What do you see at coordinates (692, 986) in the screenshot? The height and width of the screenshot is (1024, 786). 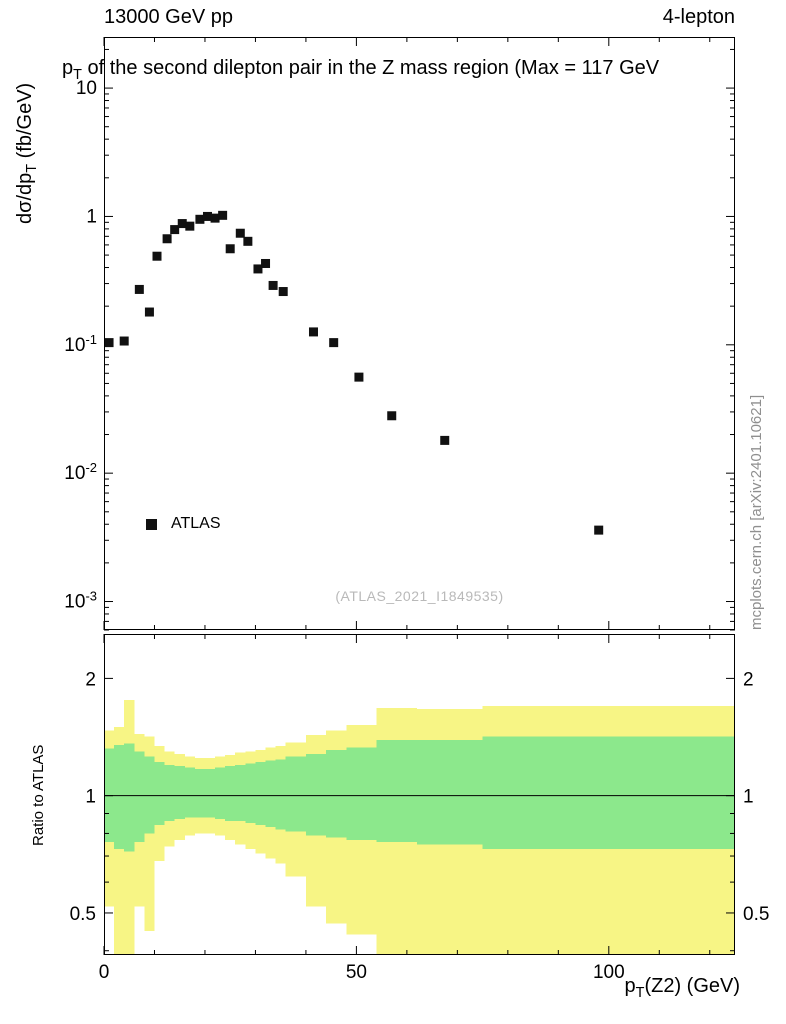 I see `x-axis-label-rest: (Z2) (GeV)` at bounding box center [692, 986].